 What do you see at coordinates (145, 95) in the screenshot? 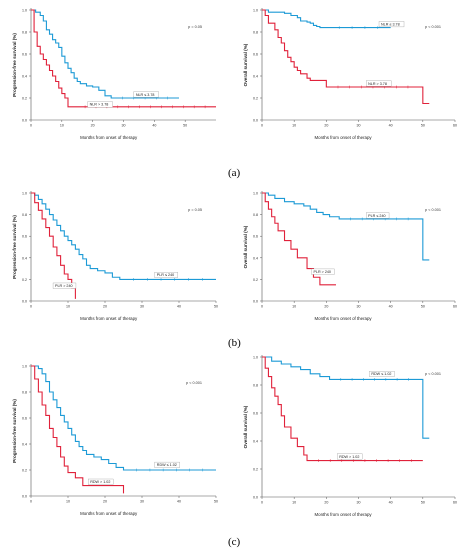
I see `series-label: NLR ≤ 3.78` at bounding box center [145, 95].